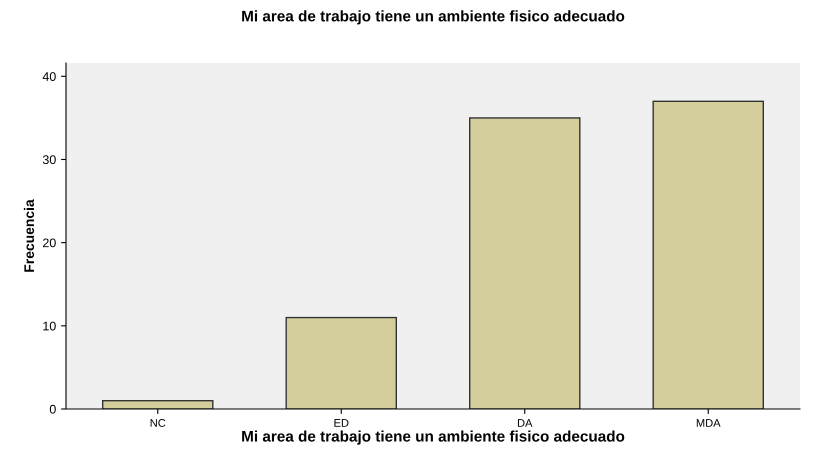 This screenshot has width=825, height=451. I want to click on y-tick-label: 40, so click(49, 76).